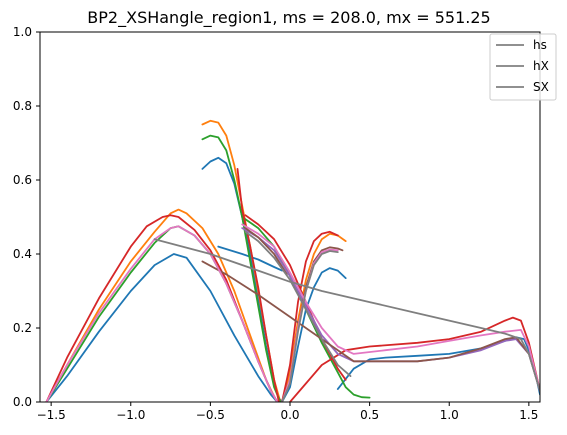 The width and height of the screenshot is (567, 435). What do you see at coordinates (541, 66) in the screenshot?
I see `legend-label: hX` at bounding box center [541, 66].